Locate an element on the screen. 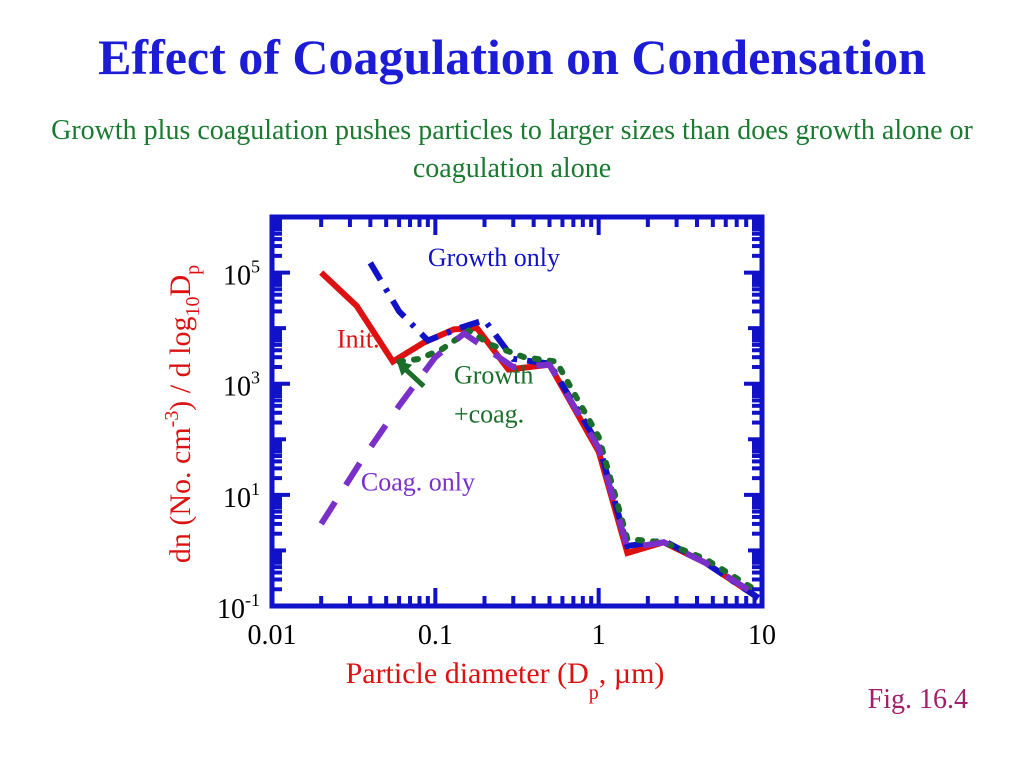  arrow-head-growth-coag is located at coordinates (404, 368).